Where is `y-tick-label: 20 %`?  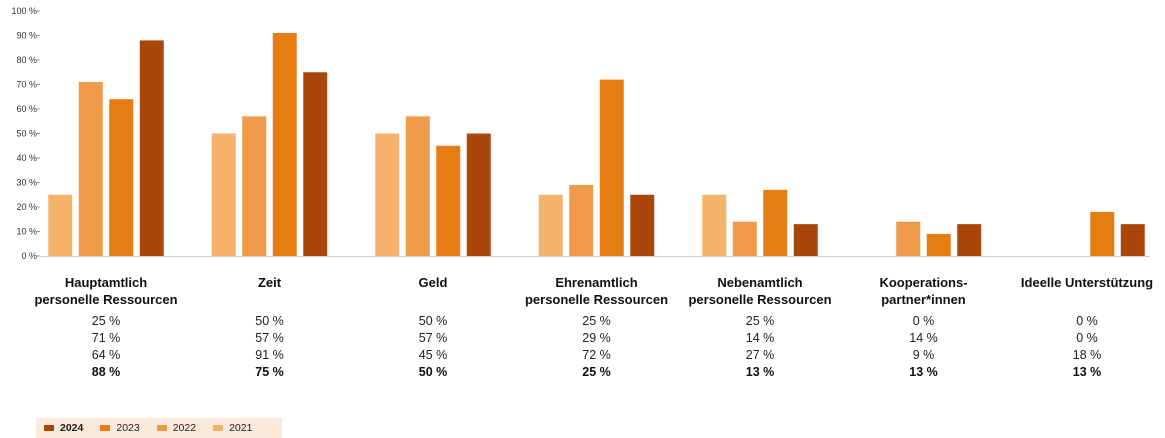 y-tick-label: 20 % is located at coordinates (26, 207).